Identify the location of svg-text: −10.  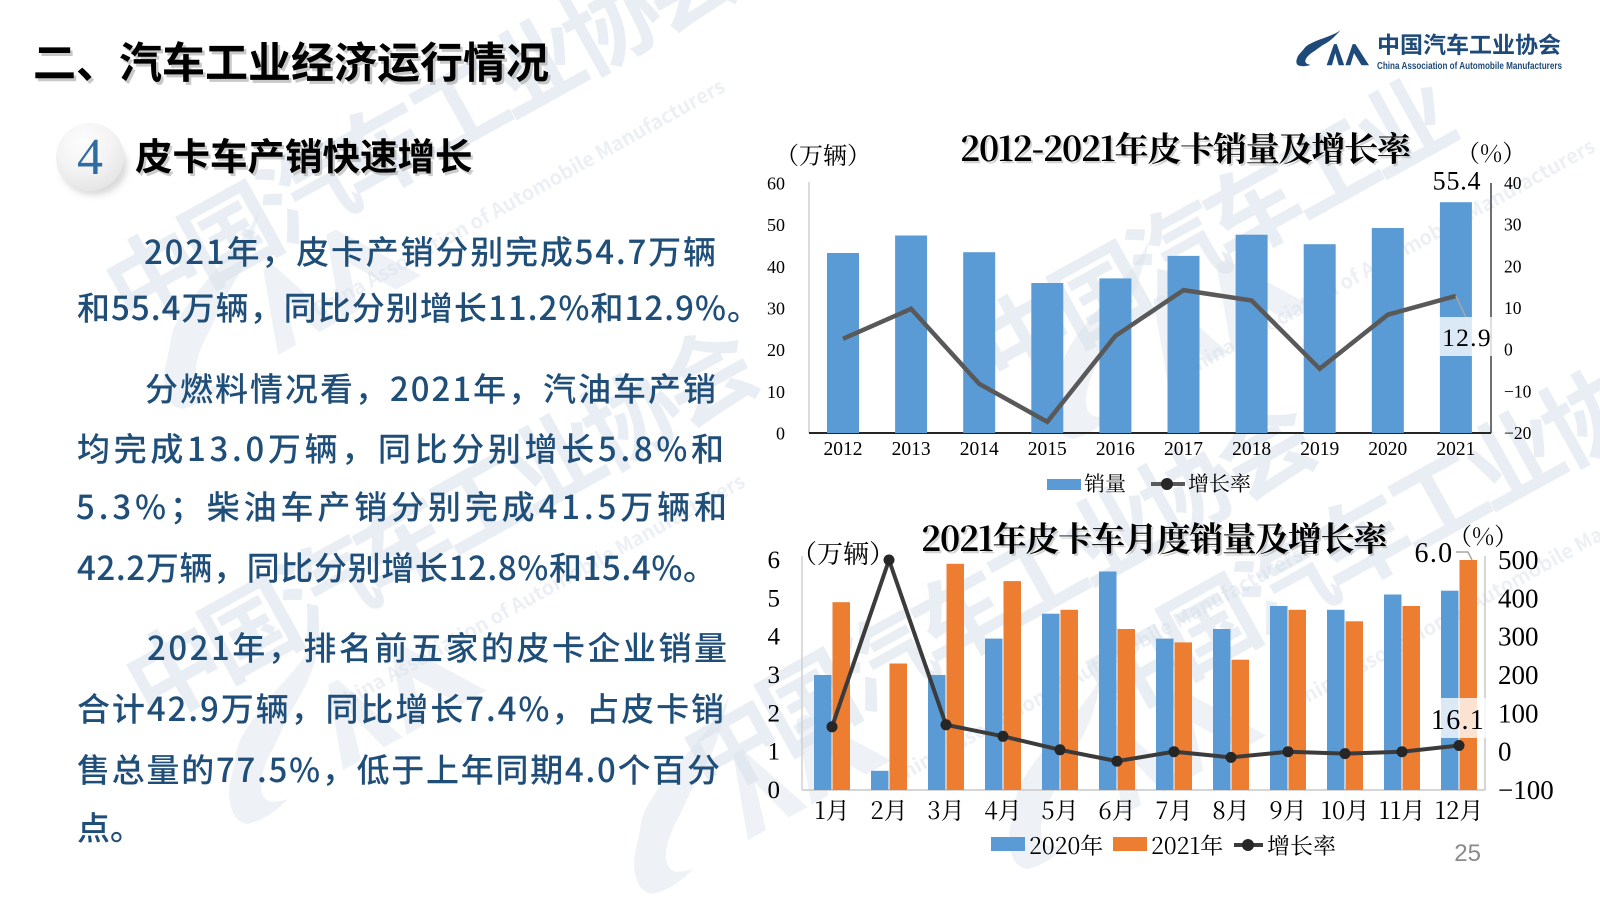
(1518, 391).